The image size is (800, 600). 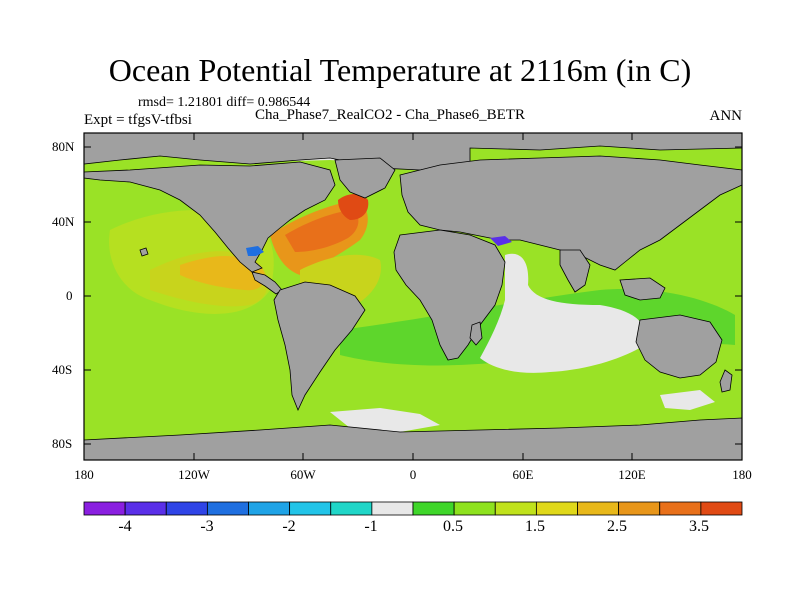 What do you see at coordinates (224, 102) in the screenshot?
I see `stats-label: rmsd= 1.21801 diff= 0.986544` at bounding box center [224, 102].